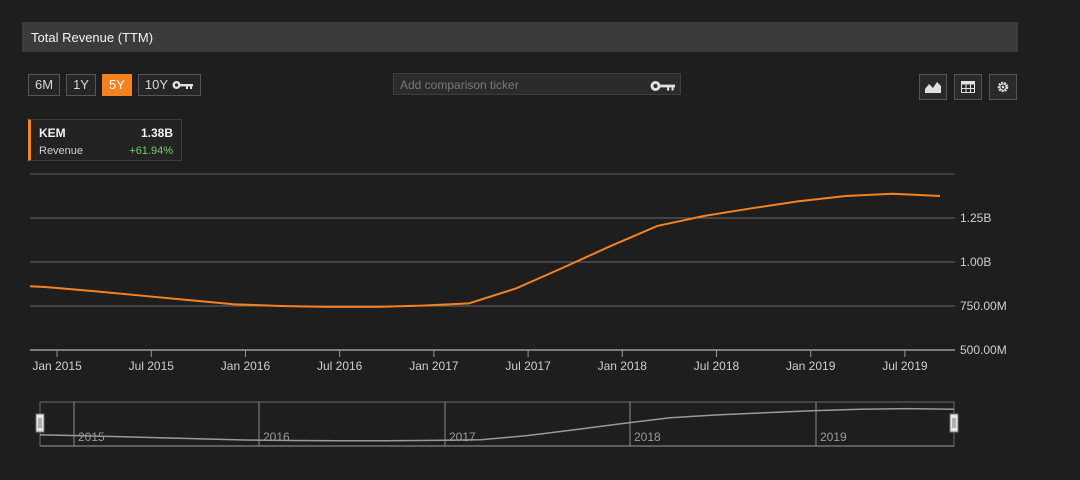  I want to click on chart-header: Total Revenue (TTM), so click(520, 37).